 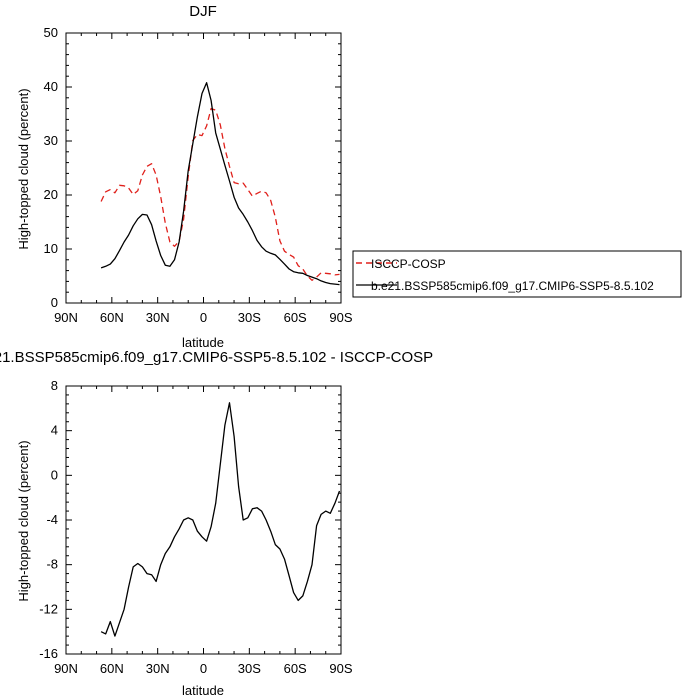 I want to click on top-y-tick-label: 20, so click(x=51, y=194).